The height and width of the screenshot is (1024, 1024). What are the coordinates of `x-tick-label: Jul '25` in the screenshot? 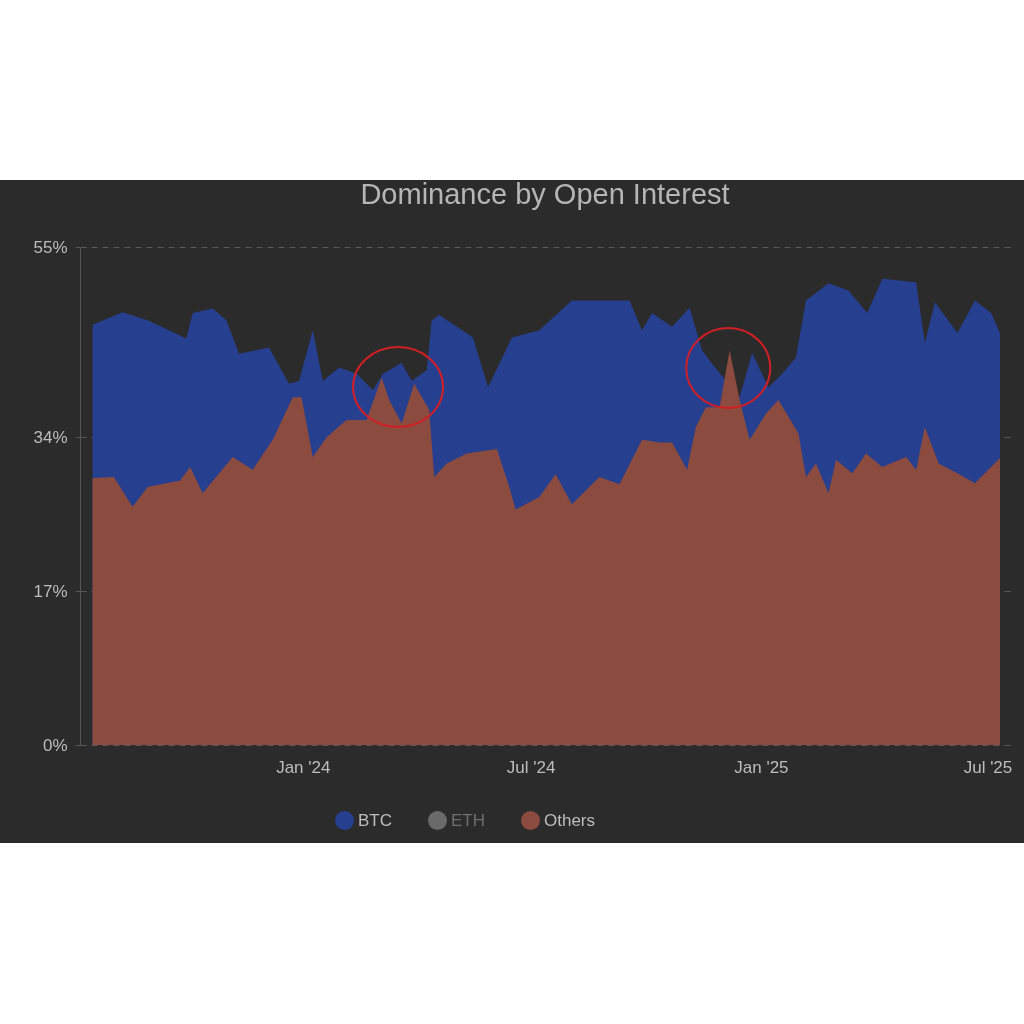 It's located at (988, 767).